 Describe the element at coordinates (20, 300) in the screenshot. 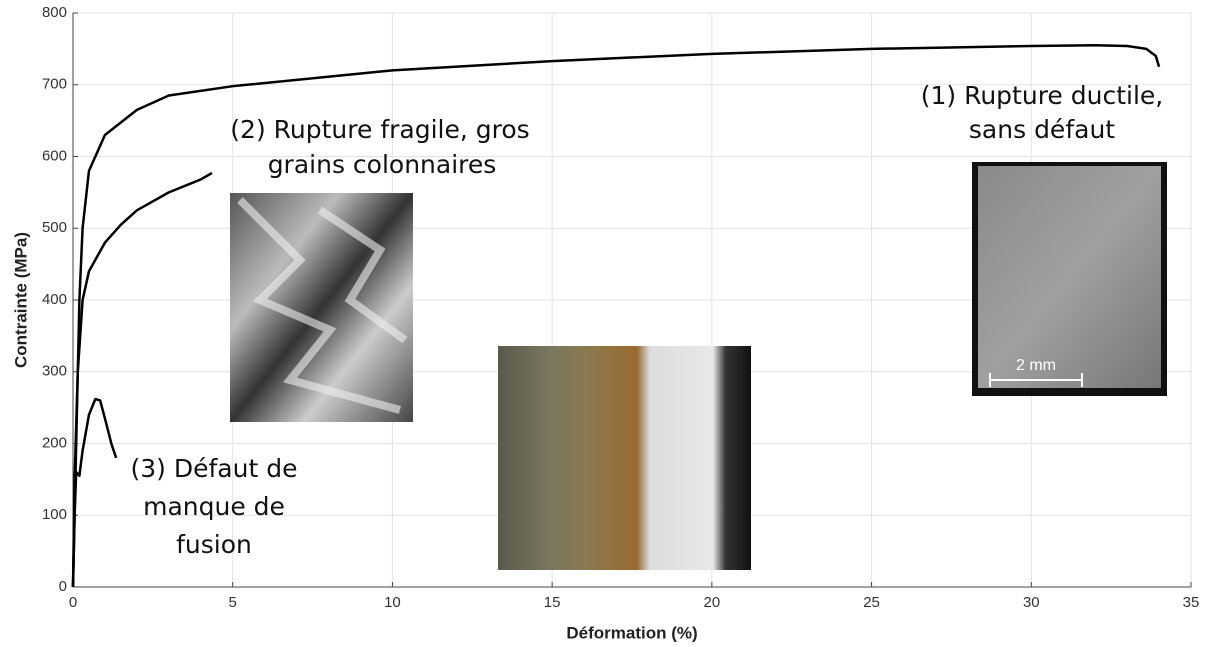

I see `y-axis-label: Contrainte (MPa)` at that location.